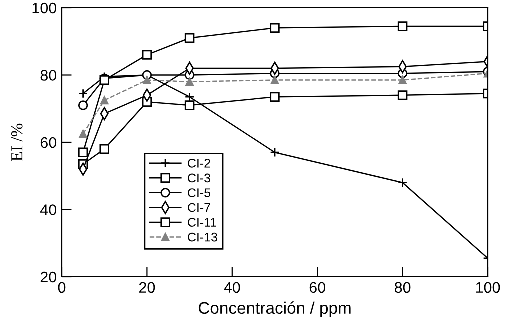  I want to click on y-tick-label: 80, so click(48, 75).